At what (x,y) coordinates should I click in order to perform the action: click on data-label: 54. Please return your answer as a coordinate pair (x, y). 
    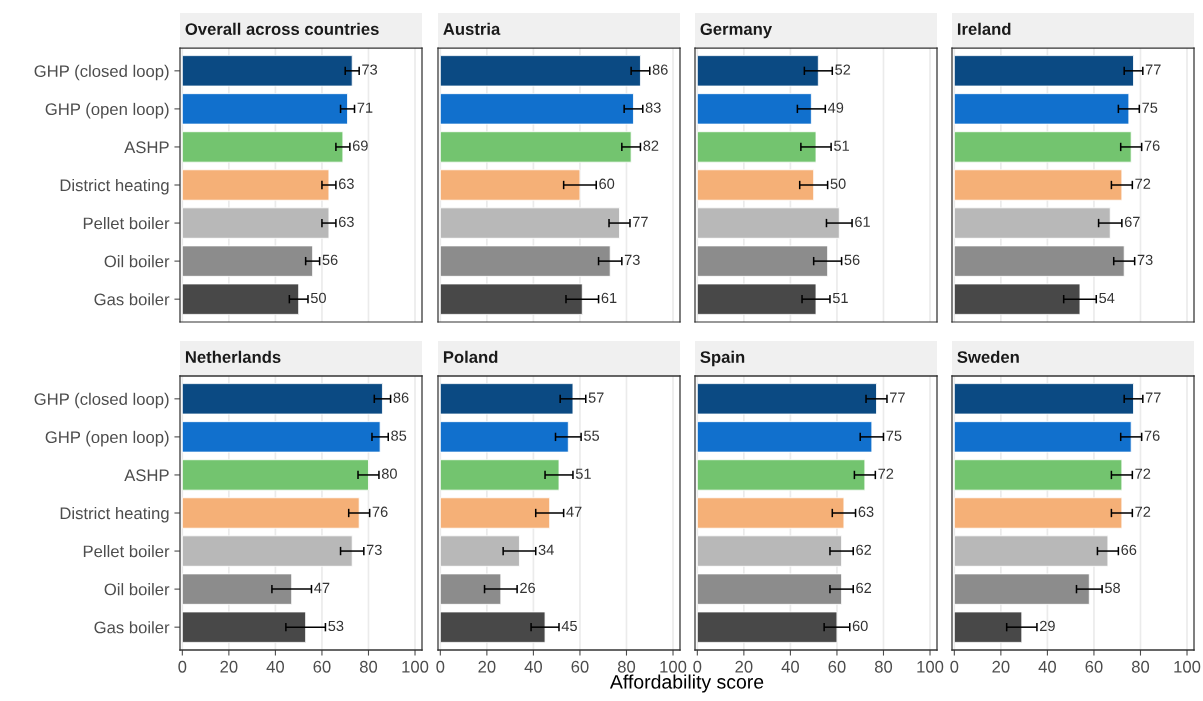
    Looking at the image, I should click on (1107, 298).